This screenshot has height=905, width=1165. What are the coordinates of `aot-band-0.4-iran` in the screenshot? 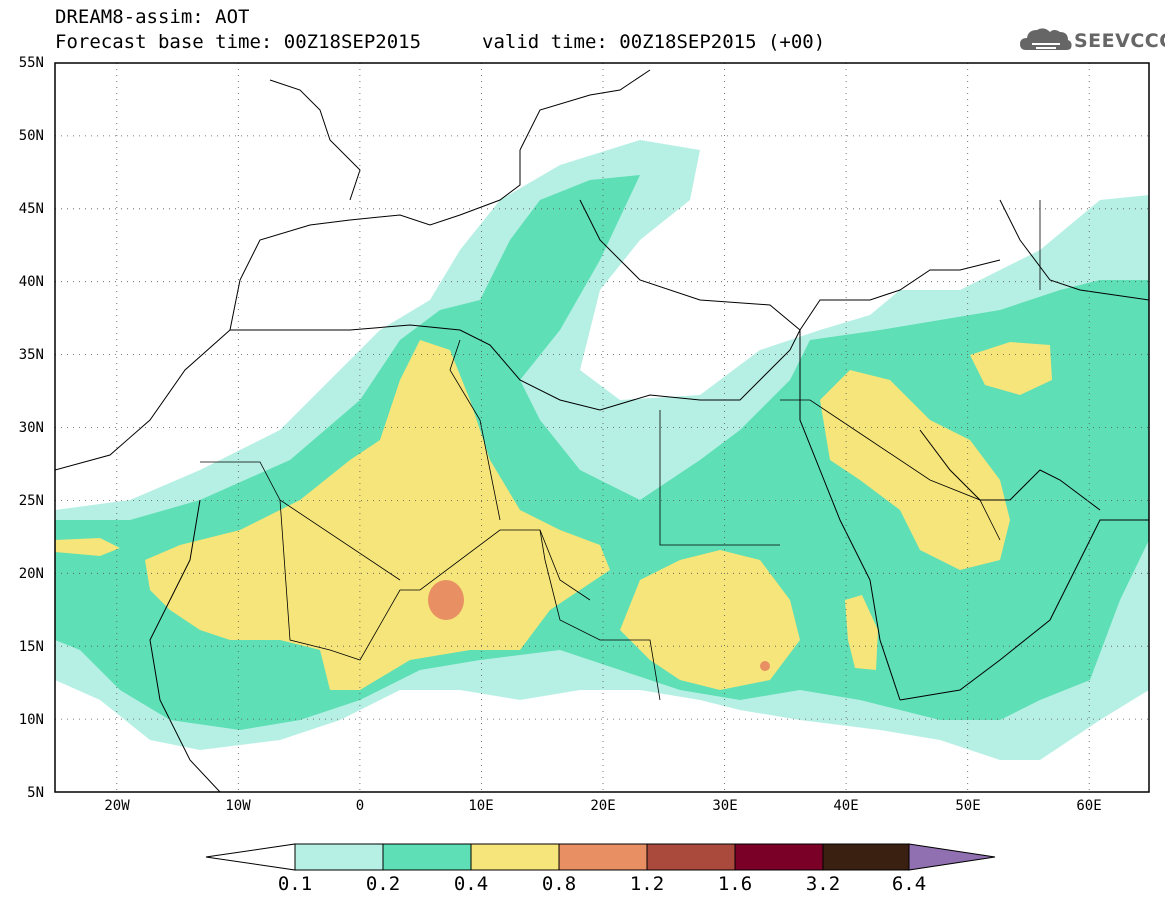 It's located at (1011, 368).